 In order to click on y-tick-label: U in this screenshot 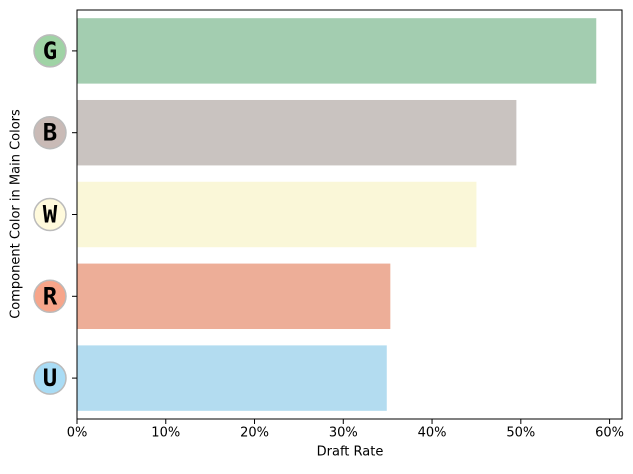, I will do `click(50, 378)`.